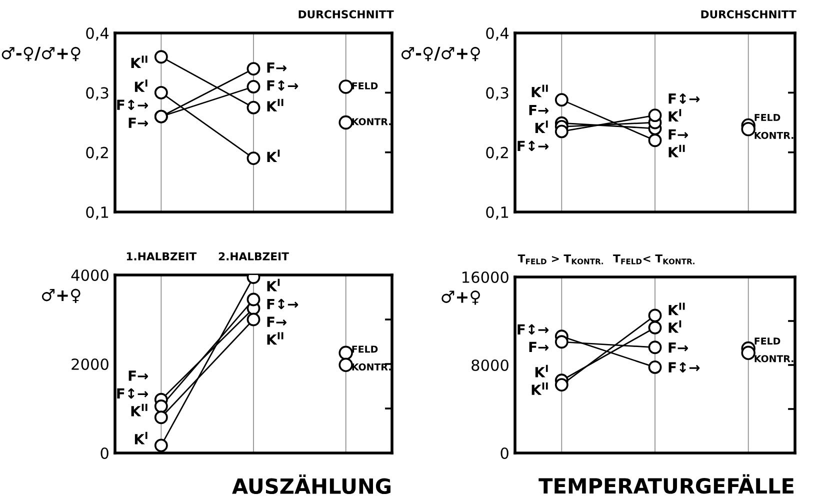 This screenshot has width=817, height=502. Describe the element at coordinates (560, 259) in the screenshot. I see `x-tick-label: T$_{FELD}$ > T$_{KONTR.}$` at that location.